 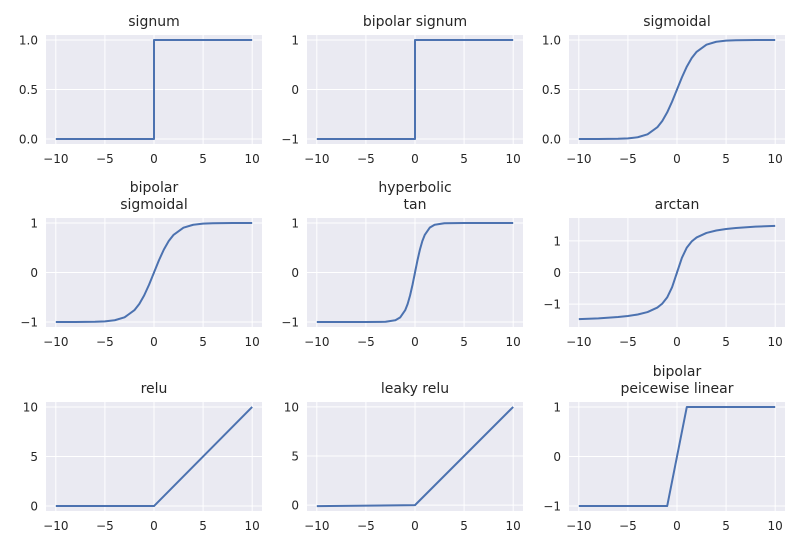 I want to click on subplot-title: bipolar signum, so click(x=415, y=22).